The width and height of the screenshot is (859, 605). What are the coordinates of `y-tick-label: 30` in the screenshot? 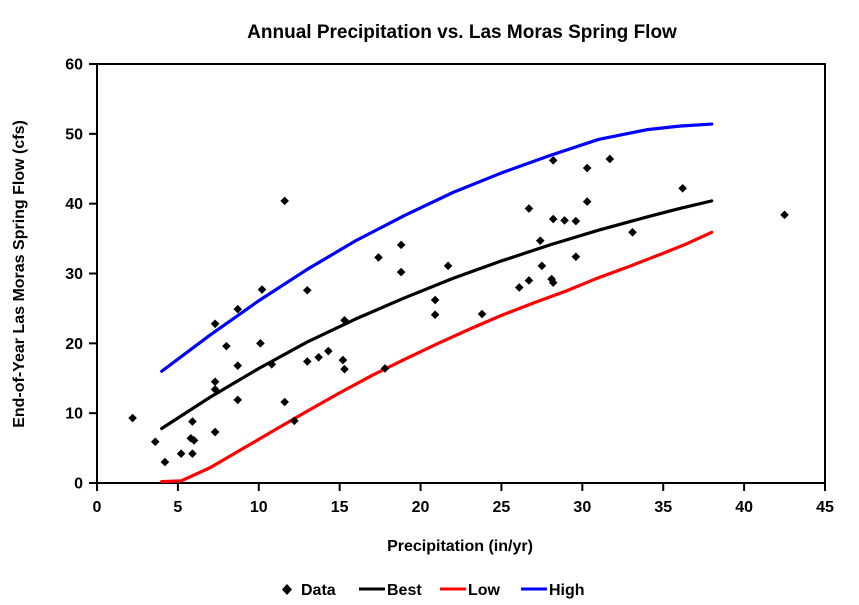 It's located at (74, 274).